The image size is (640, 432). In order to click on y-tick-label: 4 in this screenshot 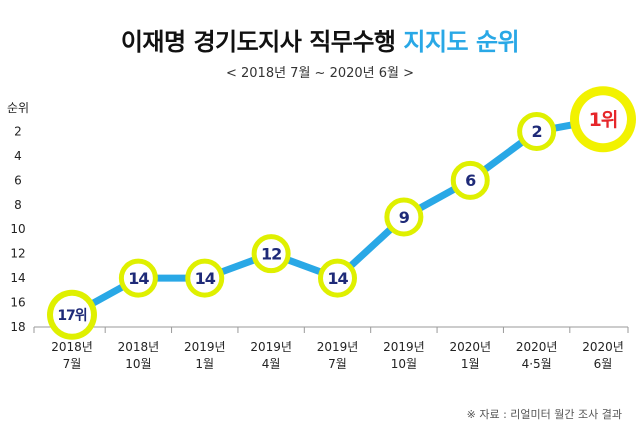, I will do `click(18, 156)`.